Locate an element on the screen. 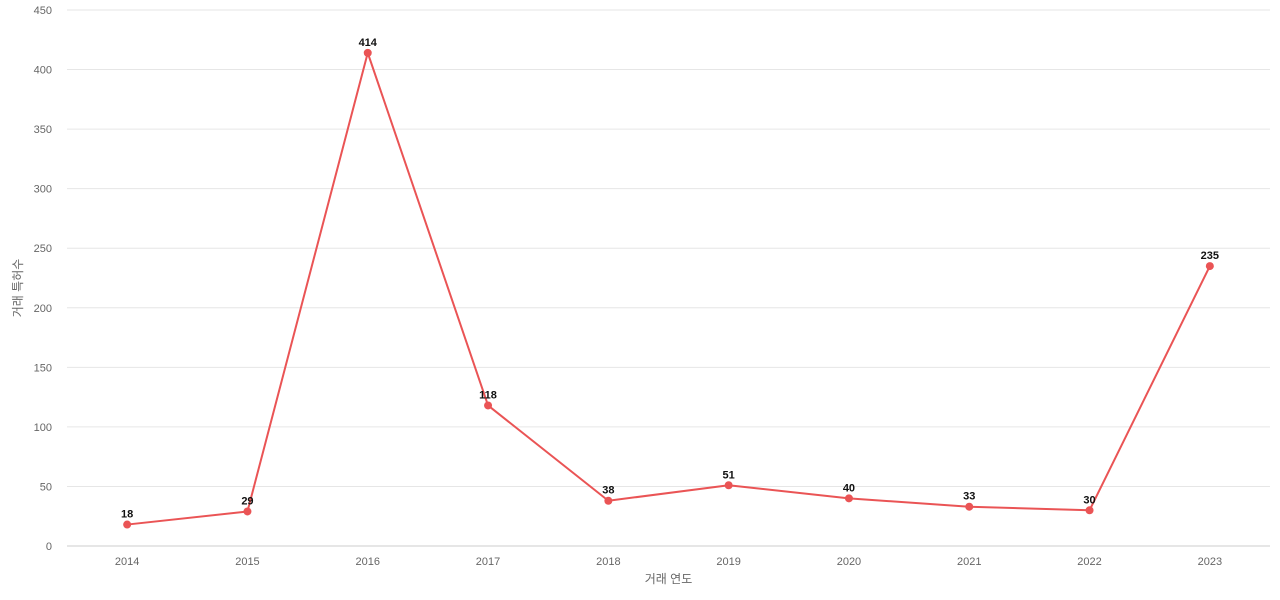  x-tick-label: 2023 is located at coordinates (1210, 562).